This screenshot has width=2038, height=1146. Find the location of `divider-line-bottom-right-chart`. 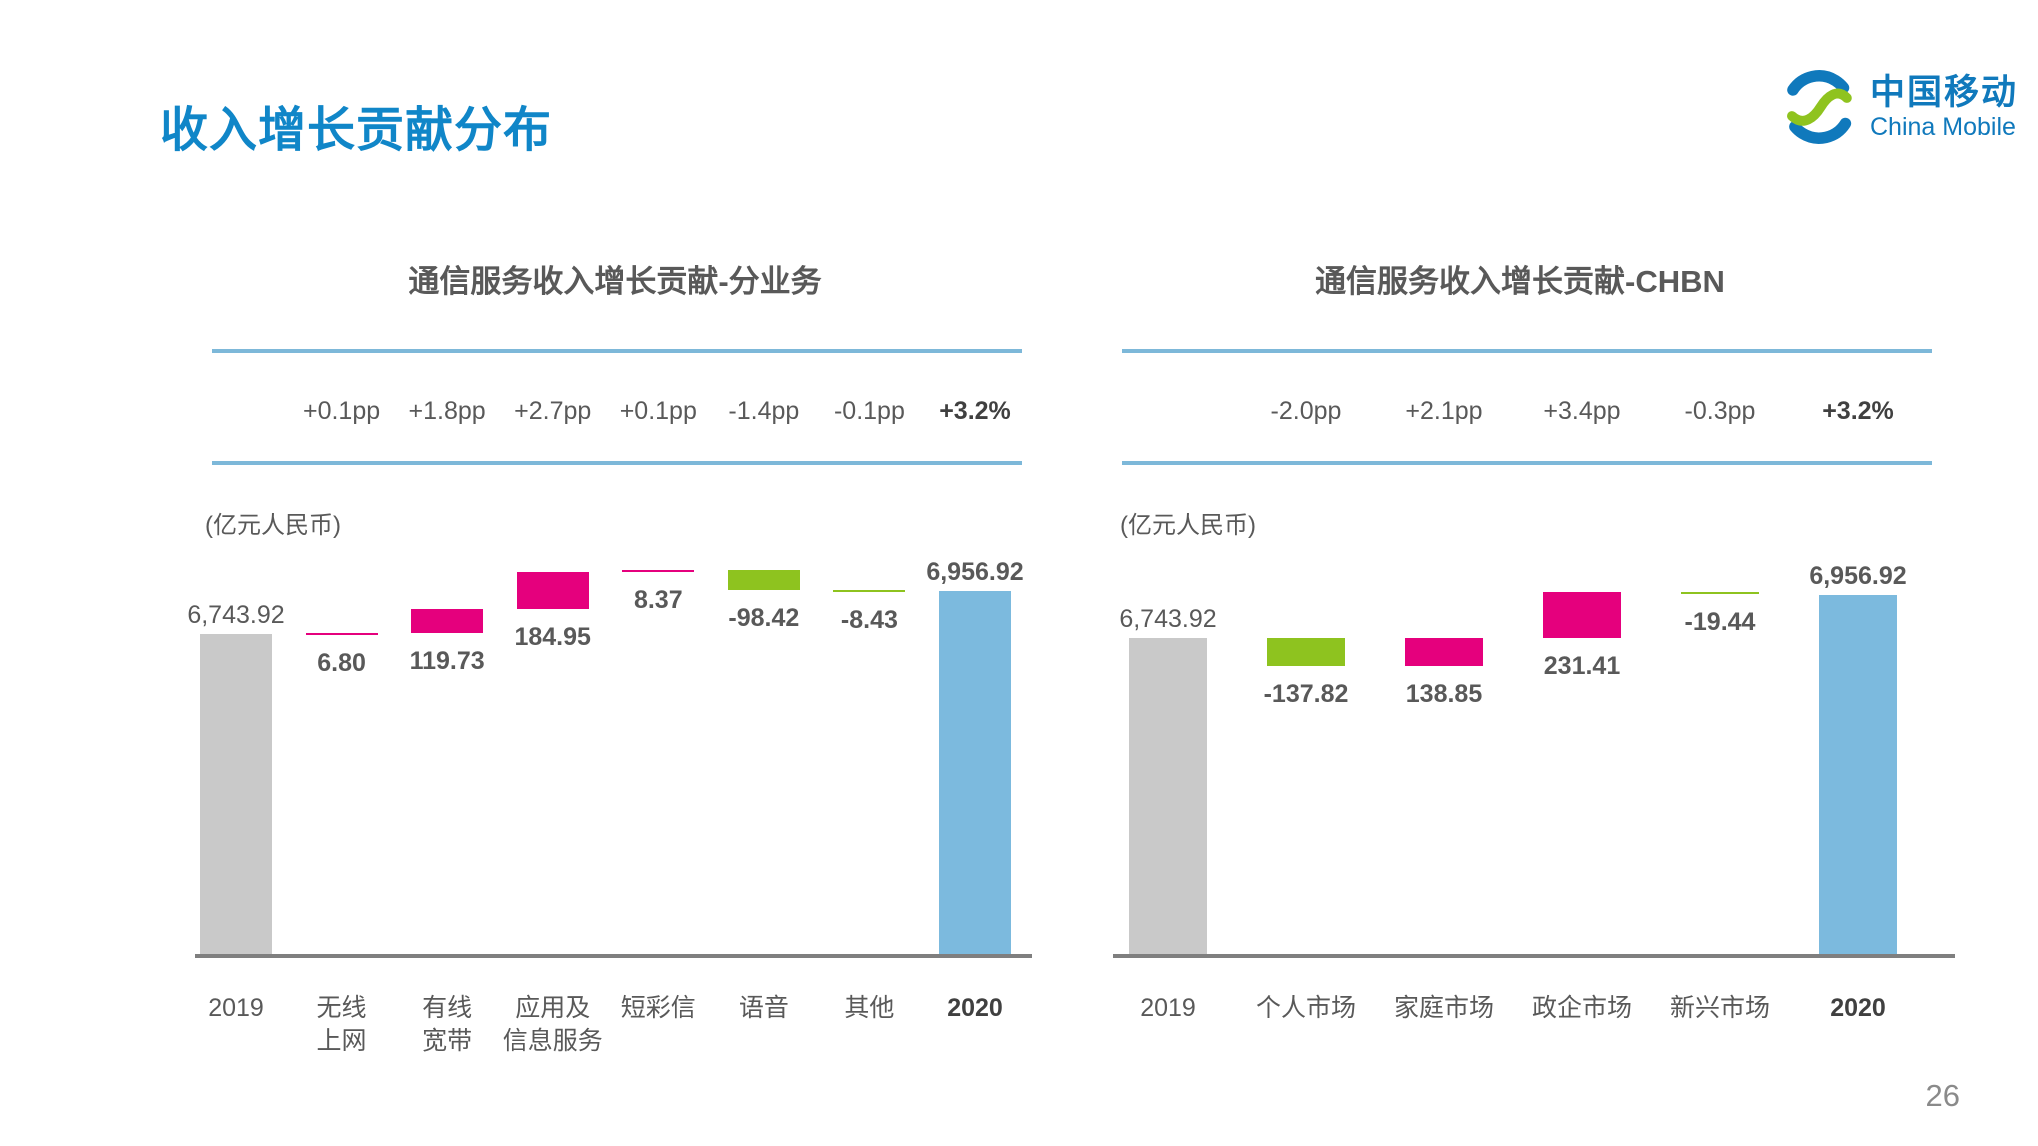

divider-line-bottom-right-chart is located at coordinates (1527, 463).